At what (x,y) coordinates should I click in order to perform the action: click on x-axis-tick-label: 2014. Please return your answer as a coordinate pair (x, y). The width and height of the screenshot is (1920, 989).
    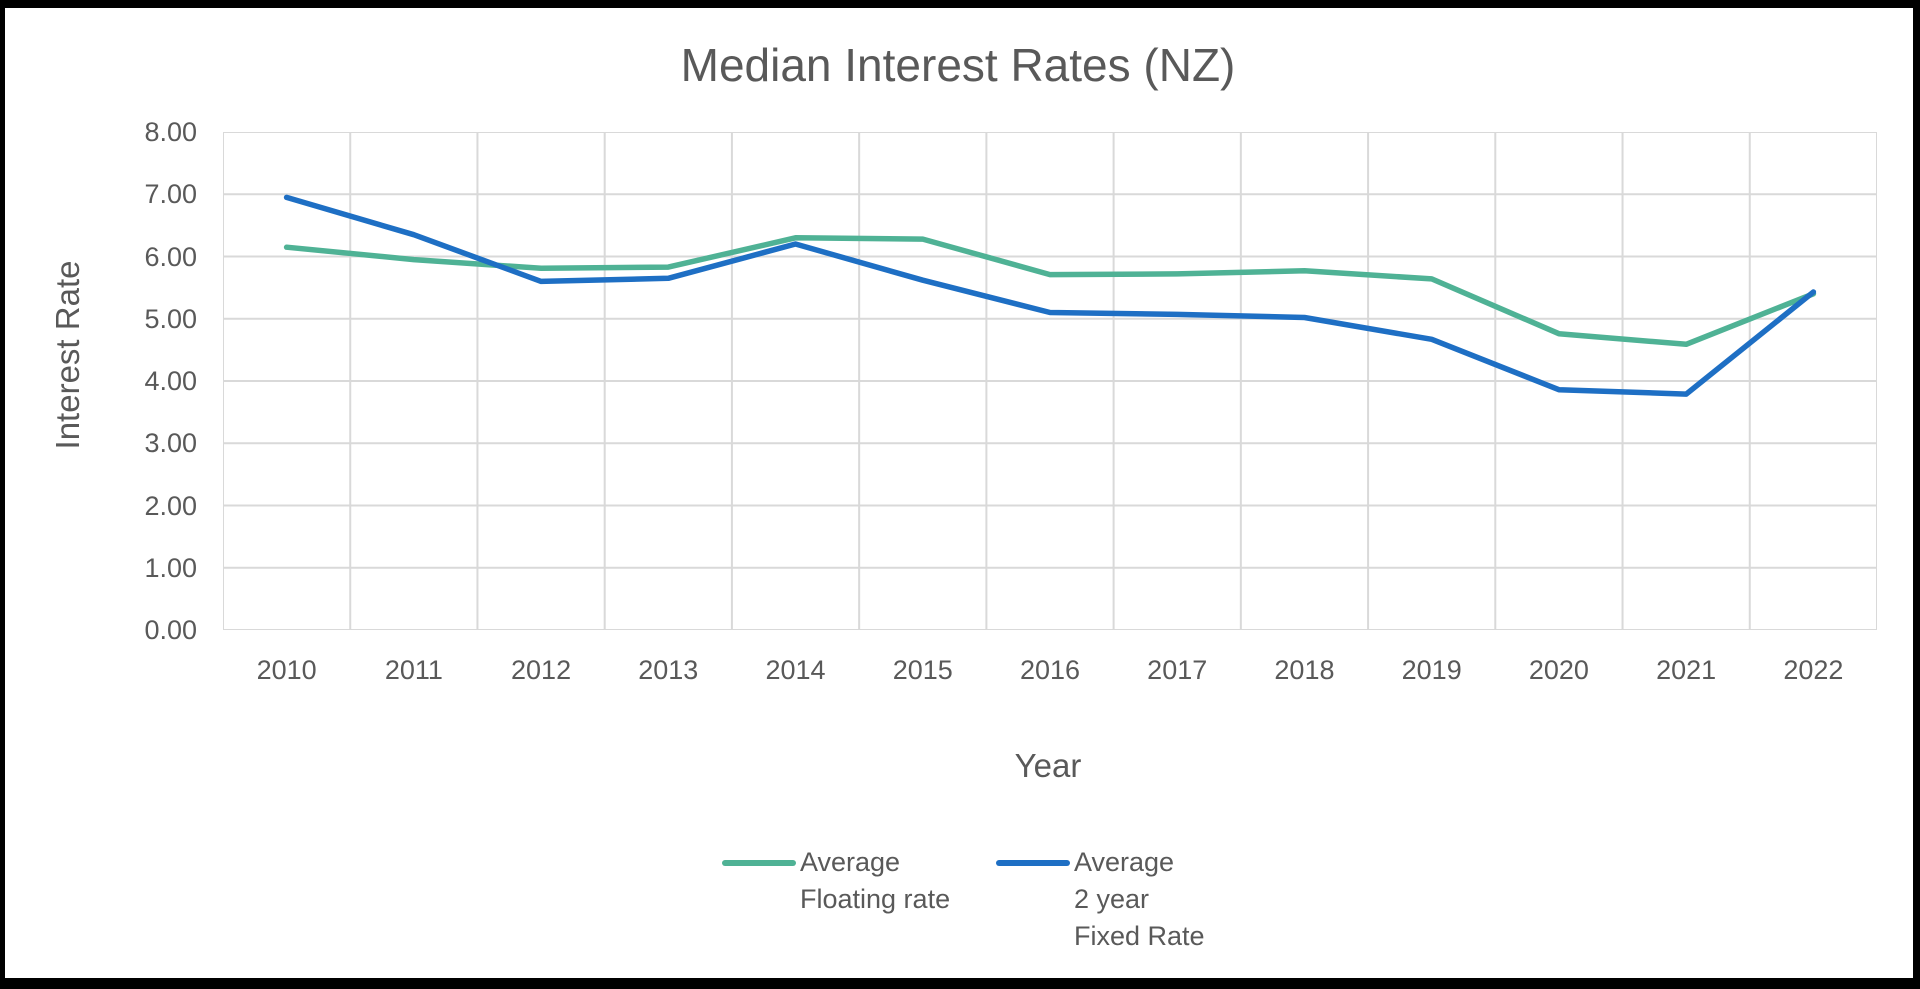
    Looking at the image, I should click on (795, 670).